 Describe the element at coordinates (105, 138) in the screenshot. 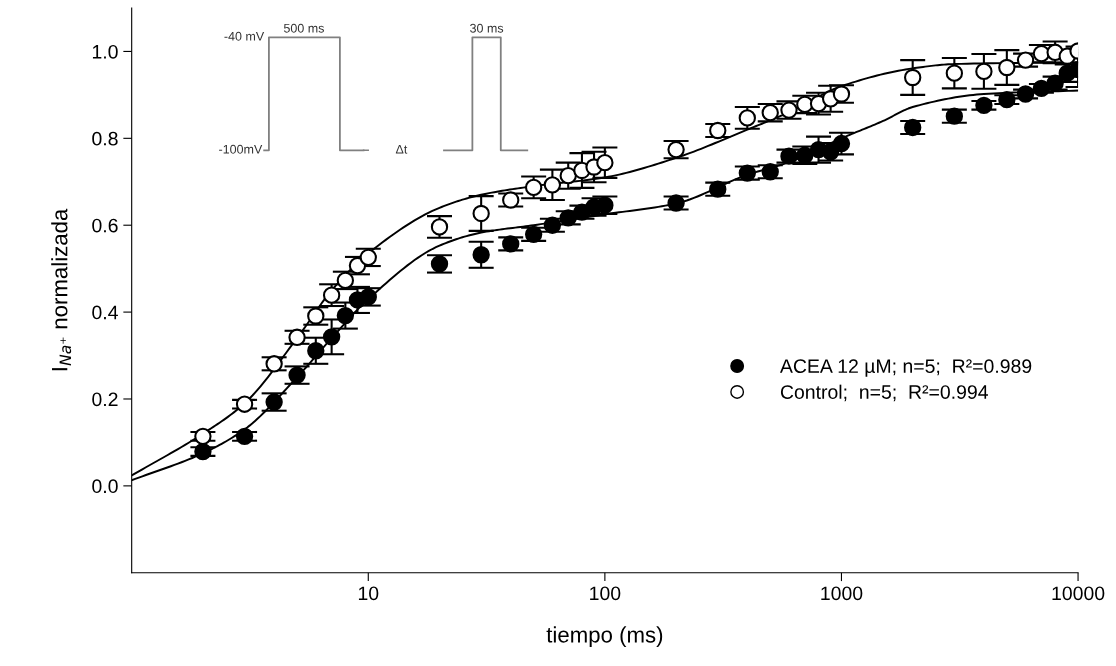

I see `y-tick-label: 0.8` at that location.